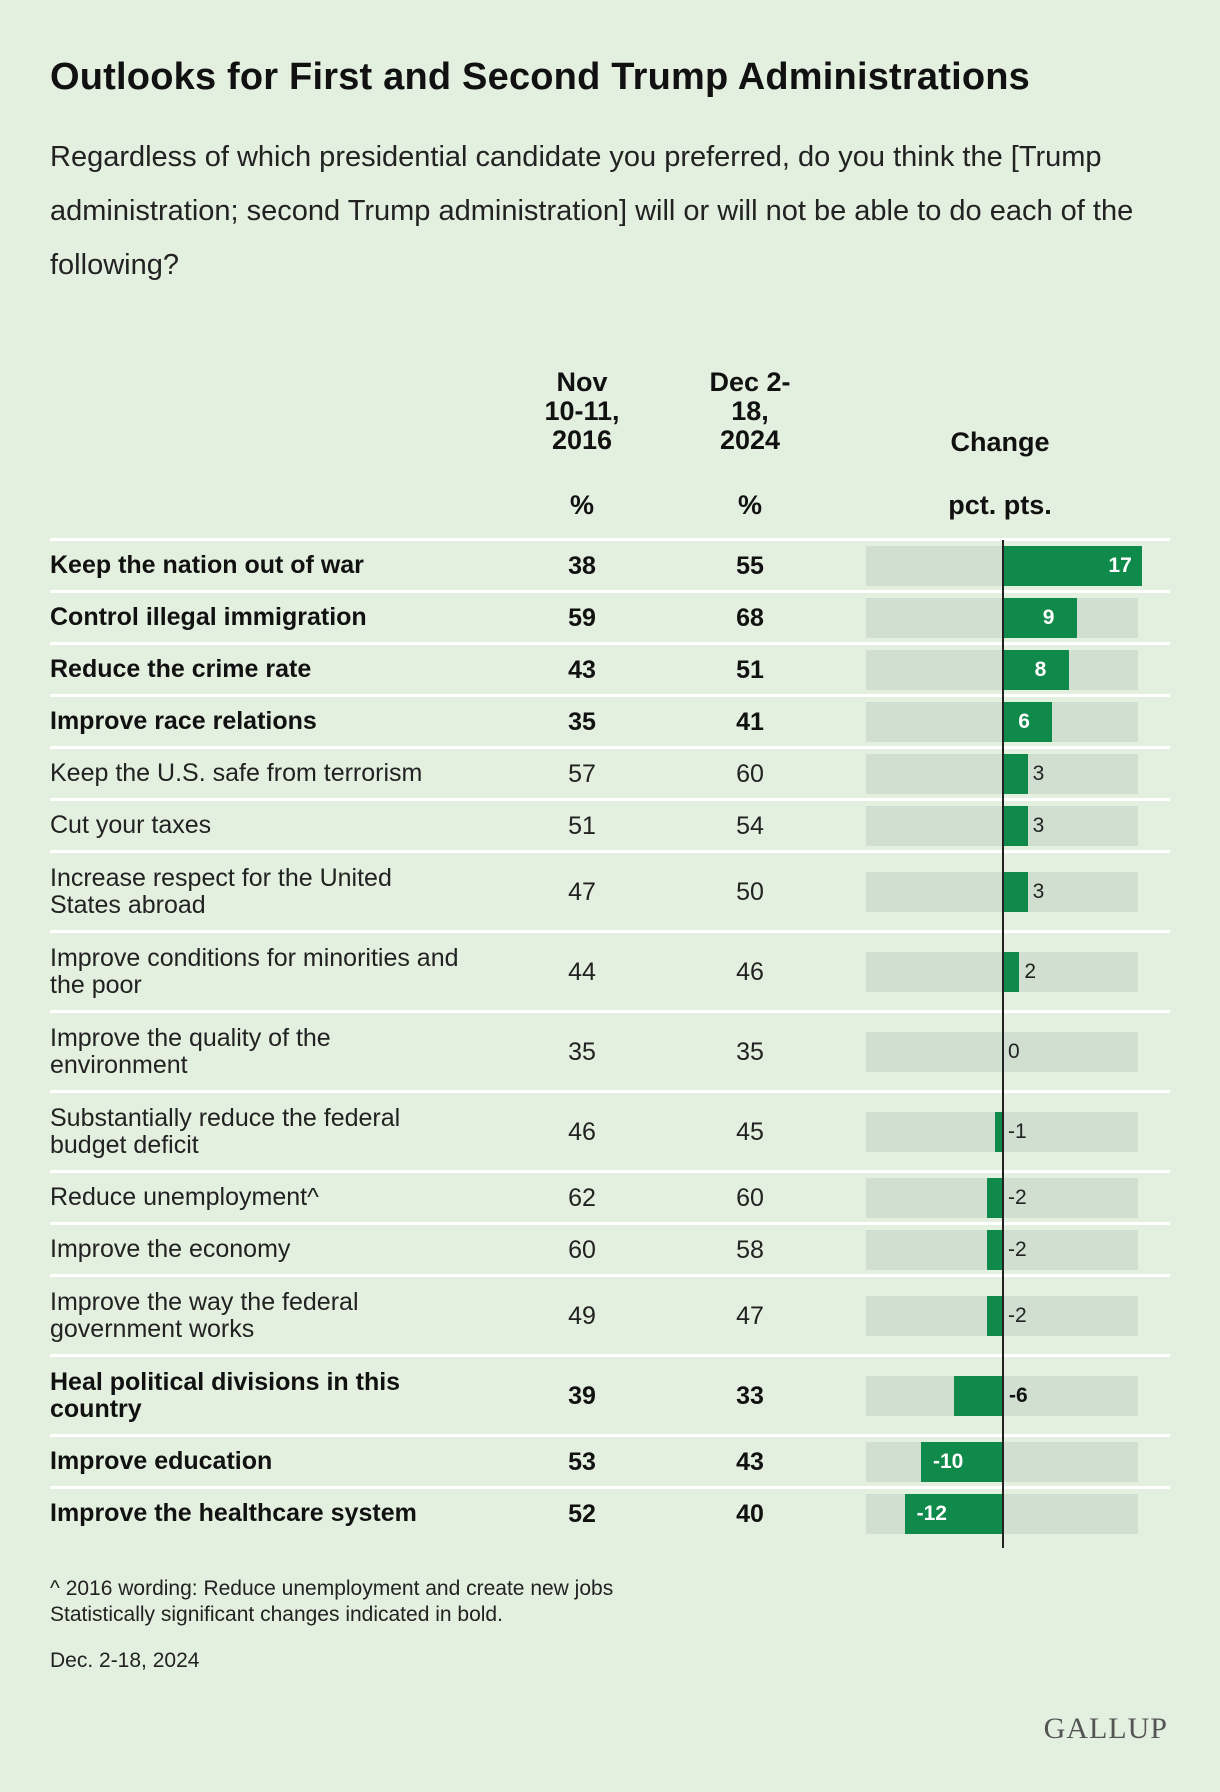  Describe the element at coordinates (750, 825) in the screenshot. I see `value-2024: 54` at that location.